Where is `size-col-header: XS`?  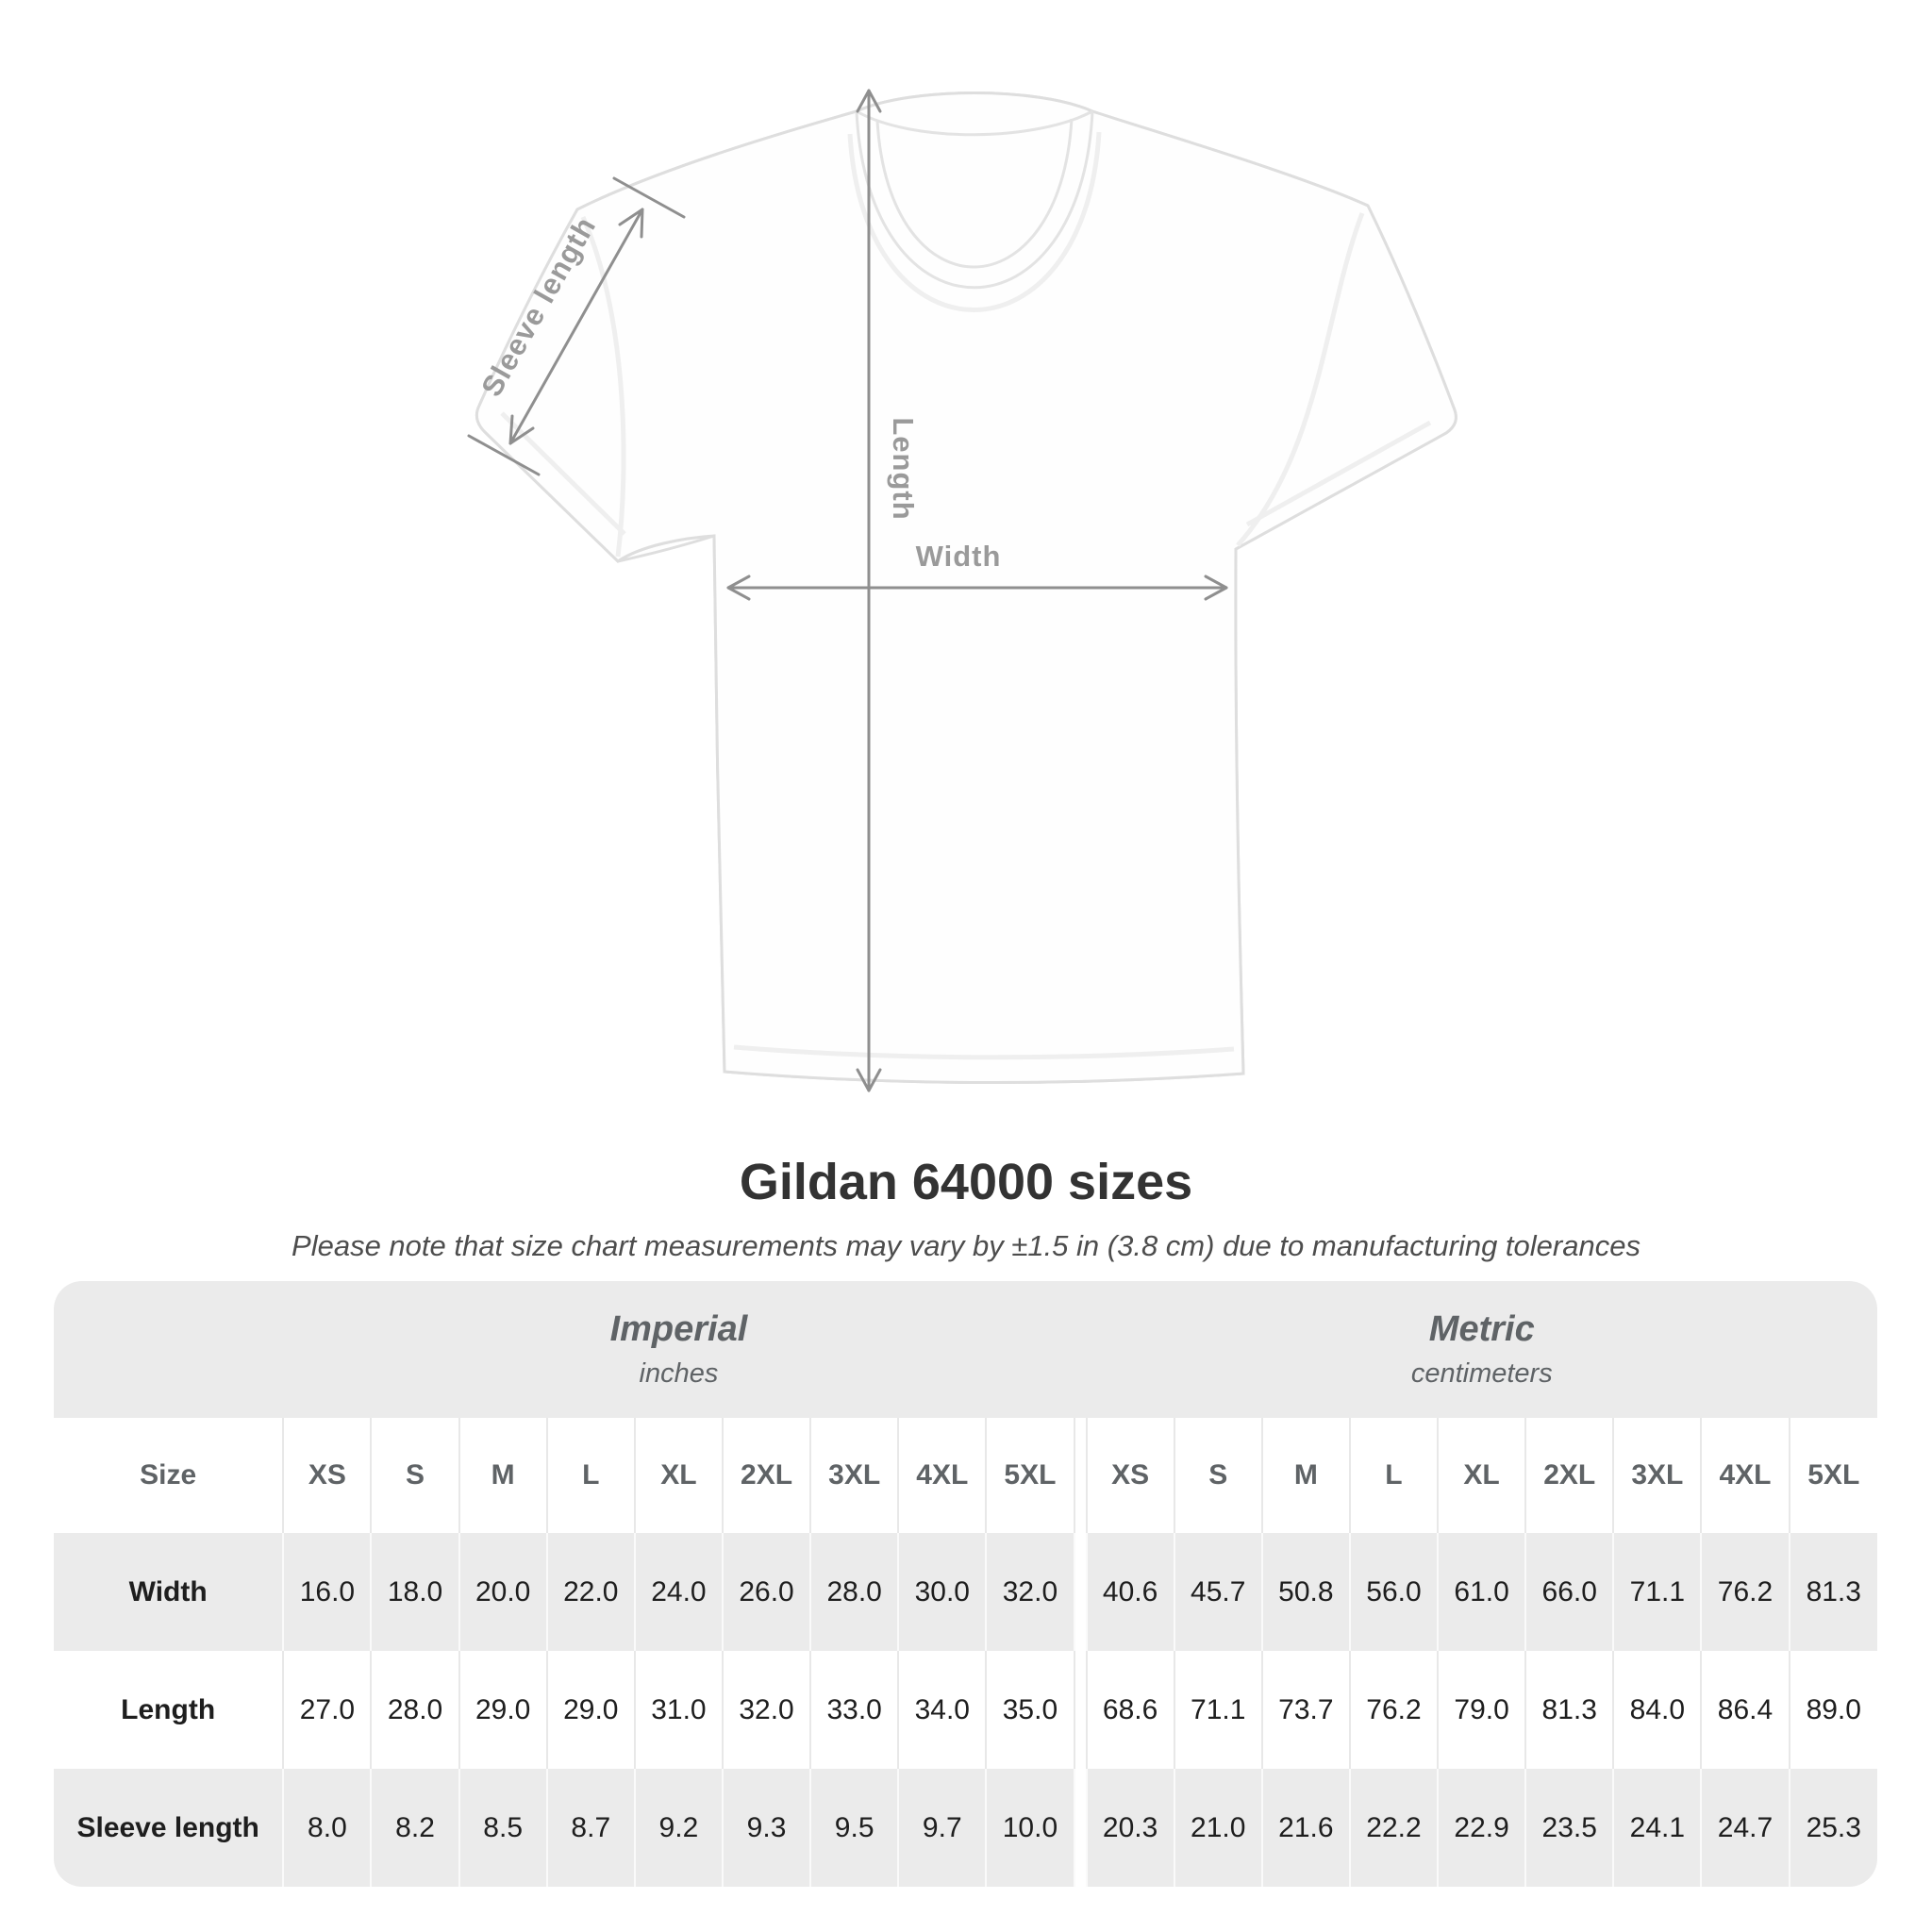 size-col-header: XS is located at coordinates (1130, 1476).